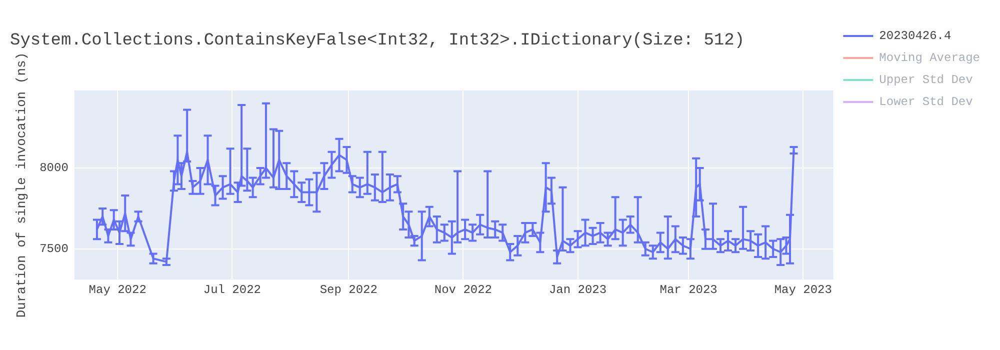 This screenshot has width=1000, height=350. I want to click on x-tick-label: May 2023, so click(803, 289).